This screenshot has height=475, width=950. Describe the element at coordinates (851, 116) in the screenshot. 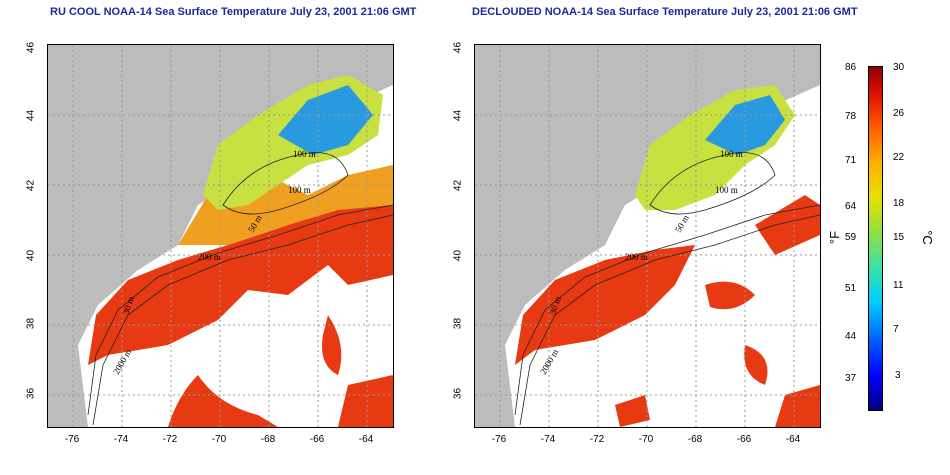

I see `fahrenheit-tick: 78` at that location.